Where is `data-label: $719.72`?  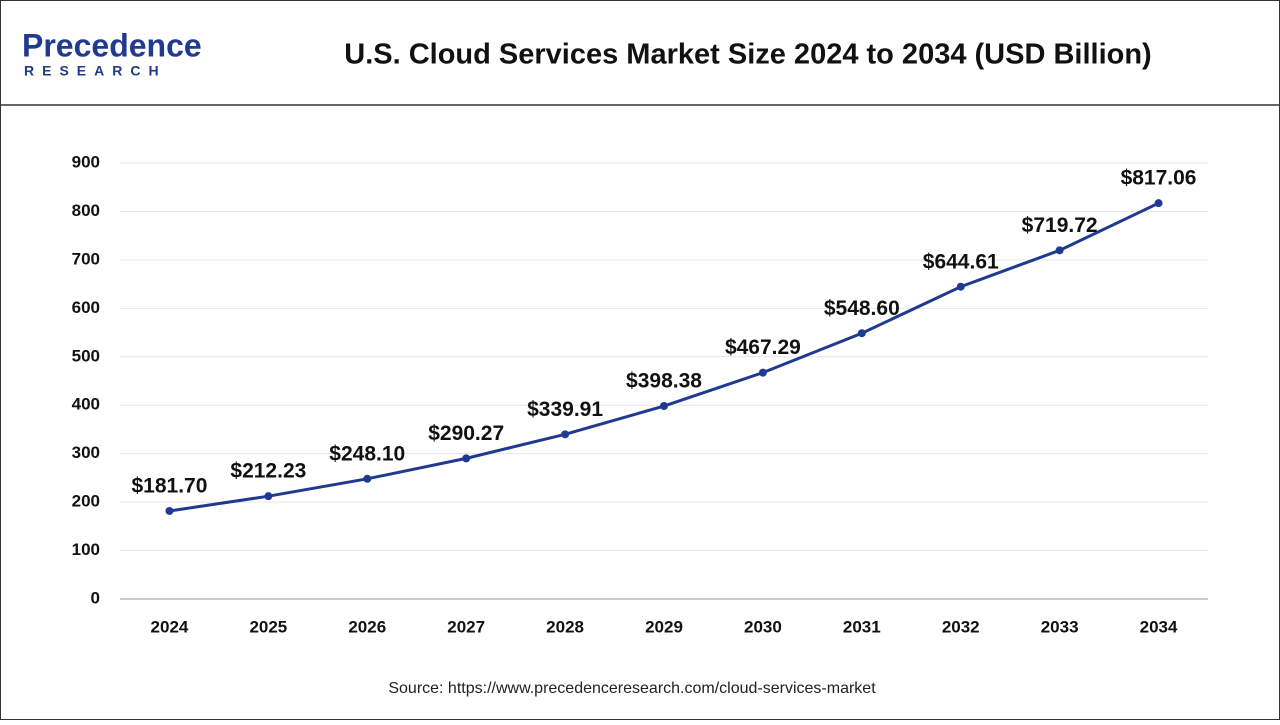
data-label: $719.72 is located at coordinates (1060, 225).